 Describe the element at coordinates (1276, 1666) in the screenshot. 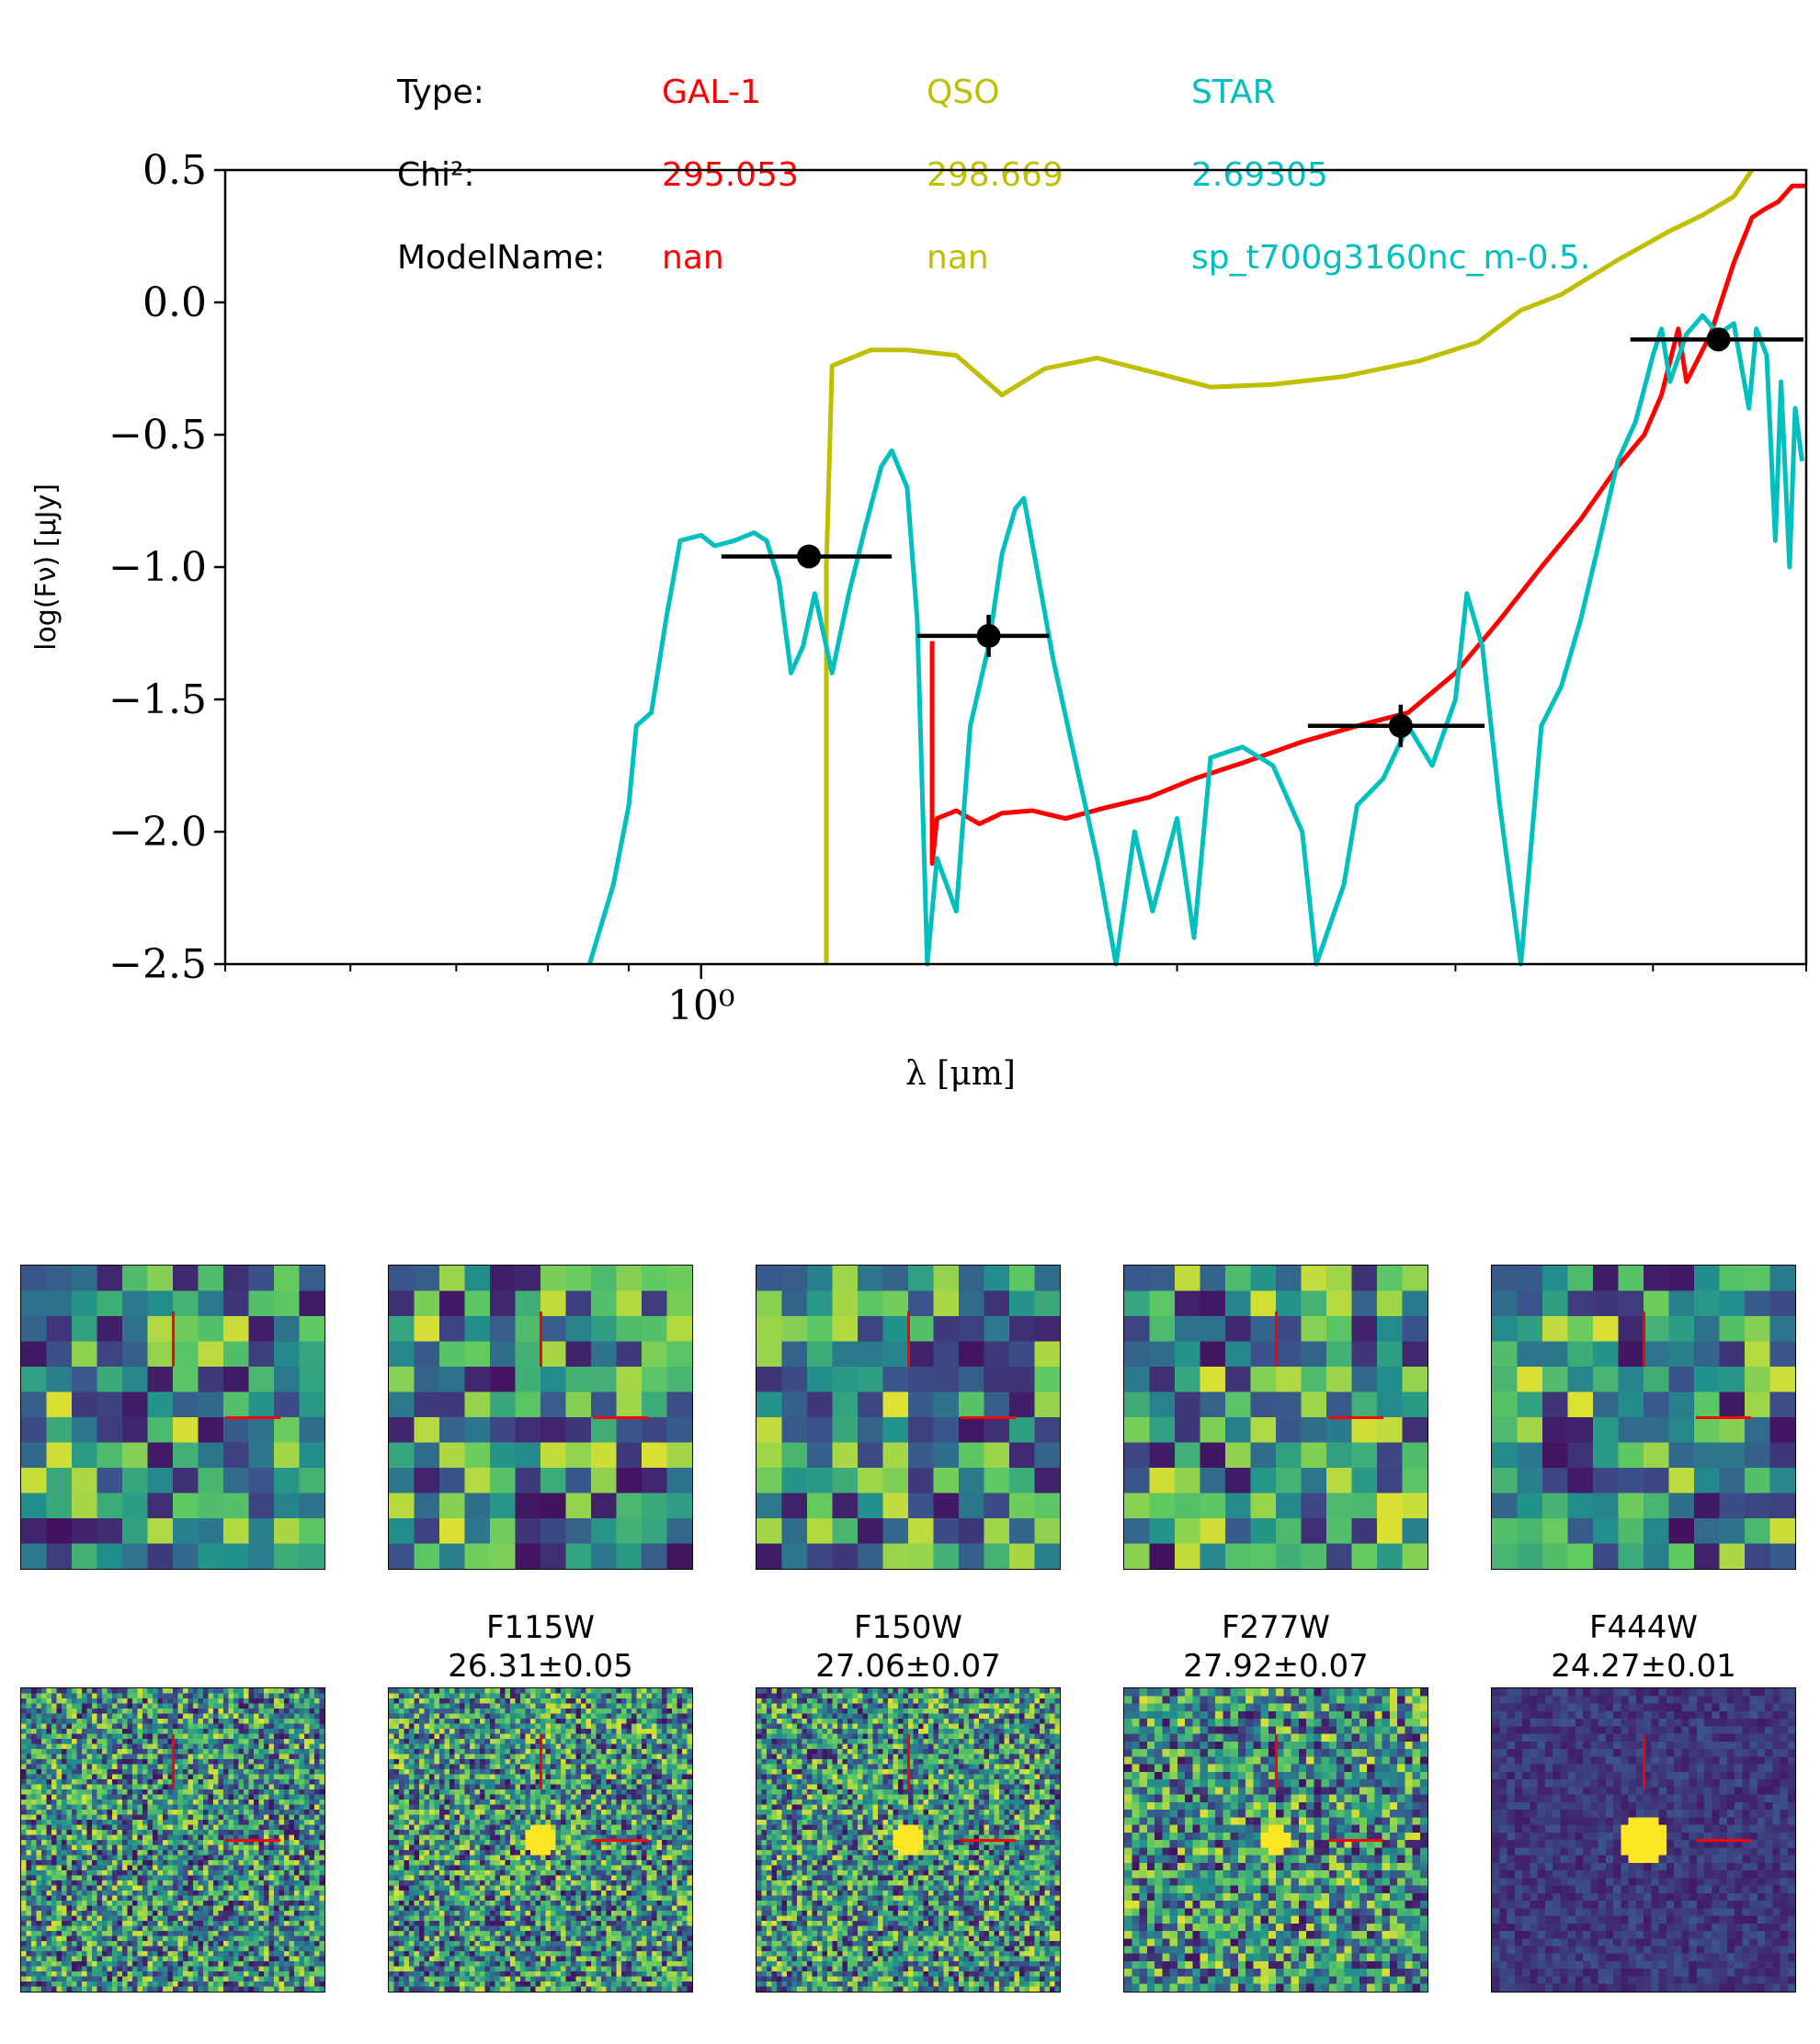

I see `cutout-label-line: 27.92±0.07` at that location.